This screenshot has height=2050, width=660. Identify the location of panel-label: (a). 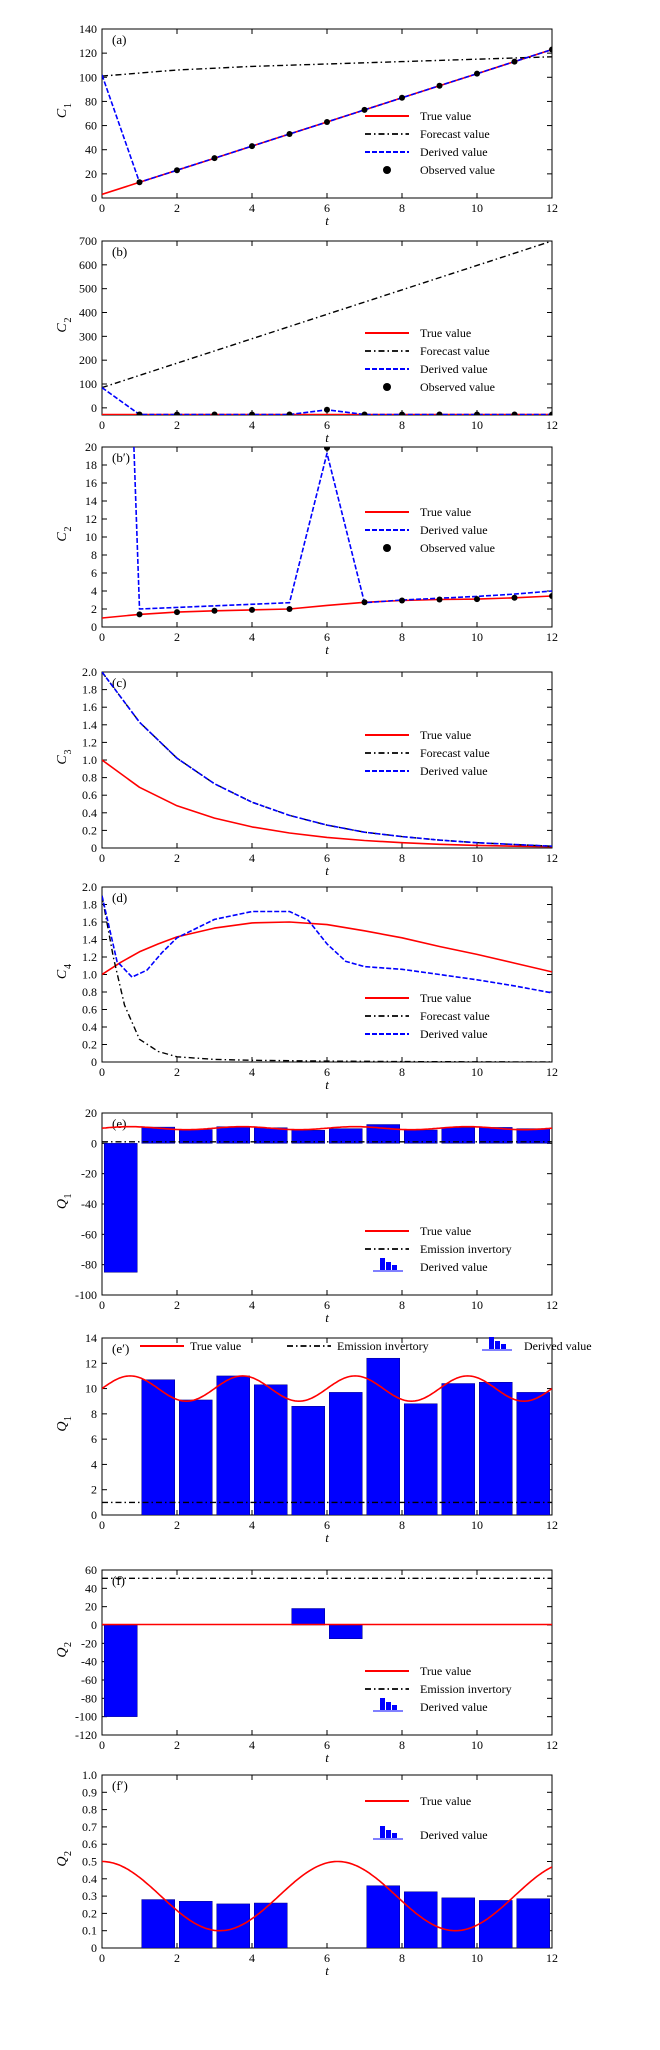
(119, 39).